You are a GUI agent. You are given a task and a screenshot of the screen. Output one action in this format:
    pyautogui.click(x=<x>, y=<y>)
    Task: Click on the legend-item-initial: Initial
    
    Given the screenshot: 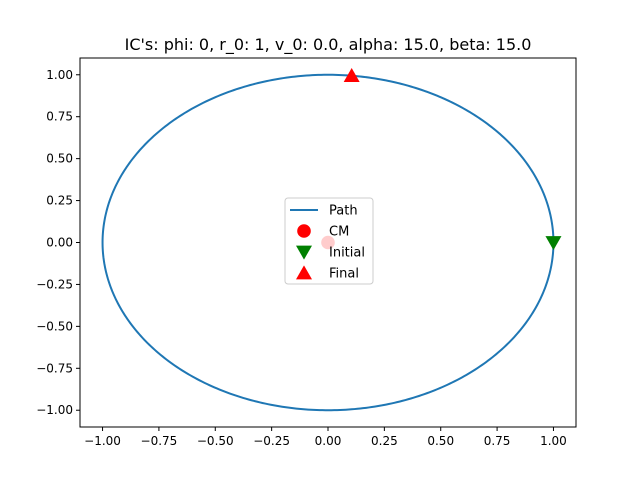 What is the action you would take?
    pyautogui.click(x=330, y=253)
    